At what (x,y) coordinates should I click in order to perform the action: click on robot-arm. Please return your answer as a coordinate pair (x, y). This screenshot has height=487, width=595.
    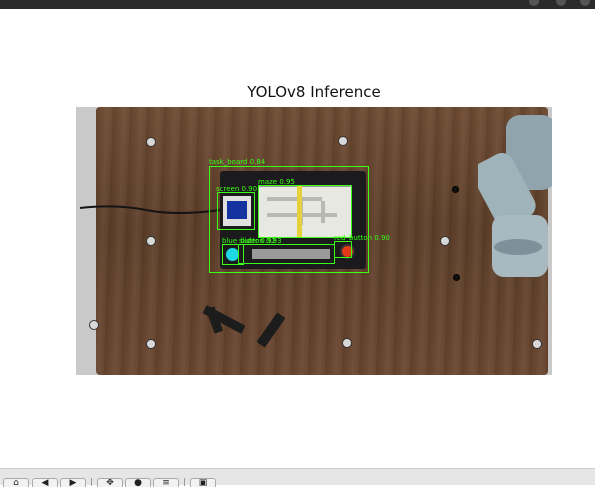
    Looking at the image, I should click on (515, 196).